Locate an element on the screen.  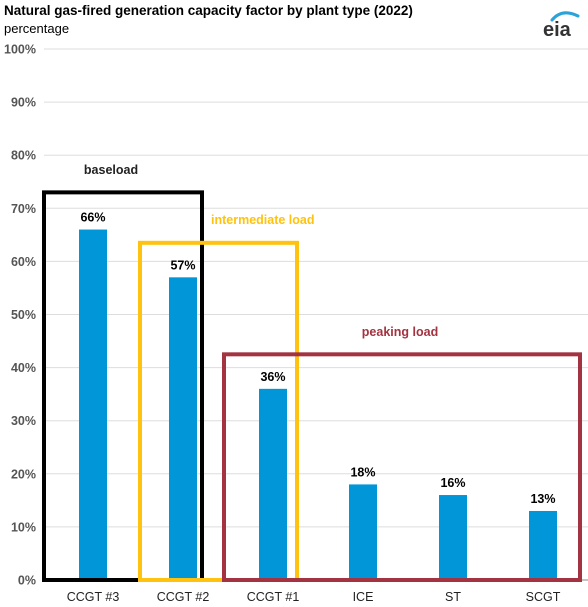
x-tick-label: CCGT #3 is located at coordinates (93, 597).